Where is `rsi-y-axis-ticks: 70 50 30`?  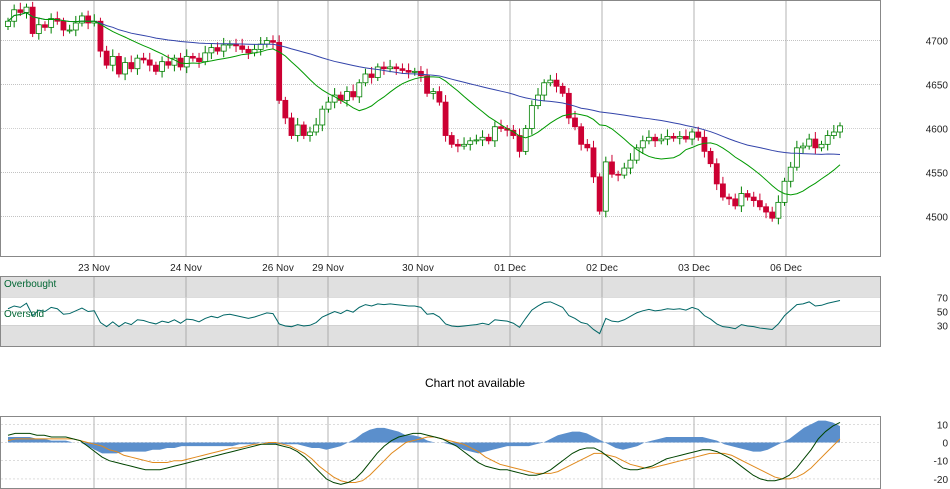
rsi-y-axis-ticks: 70 50 30 is located at coordinates (943, 313).